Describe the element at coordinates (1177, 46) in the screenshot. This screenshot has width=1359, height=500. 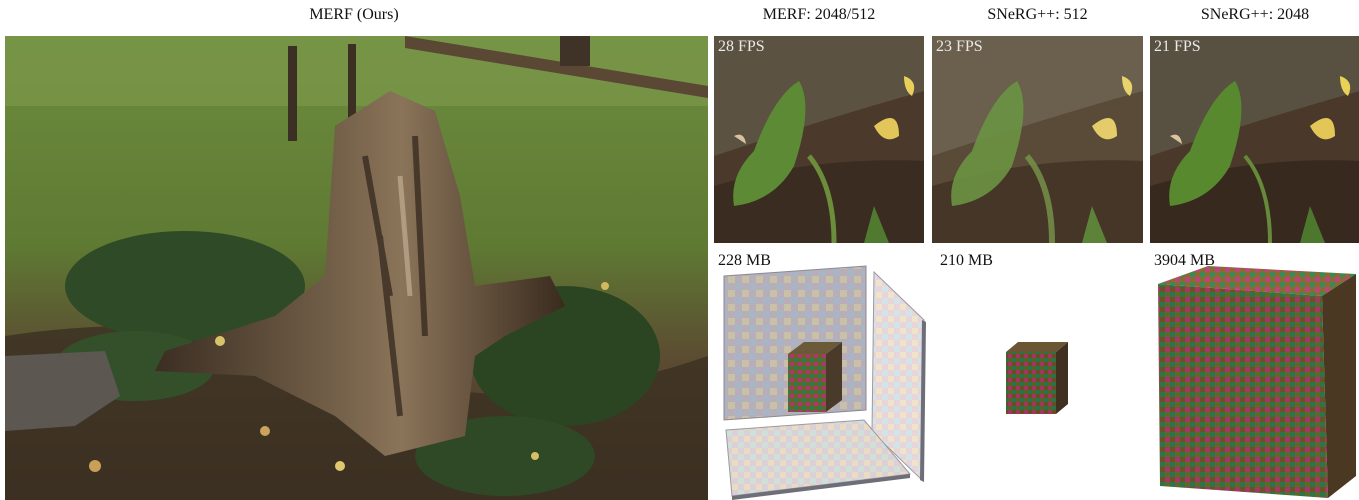
I see `fps-label-snerg-2048: 21 FPS` at that location.